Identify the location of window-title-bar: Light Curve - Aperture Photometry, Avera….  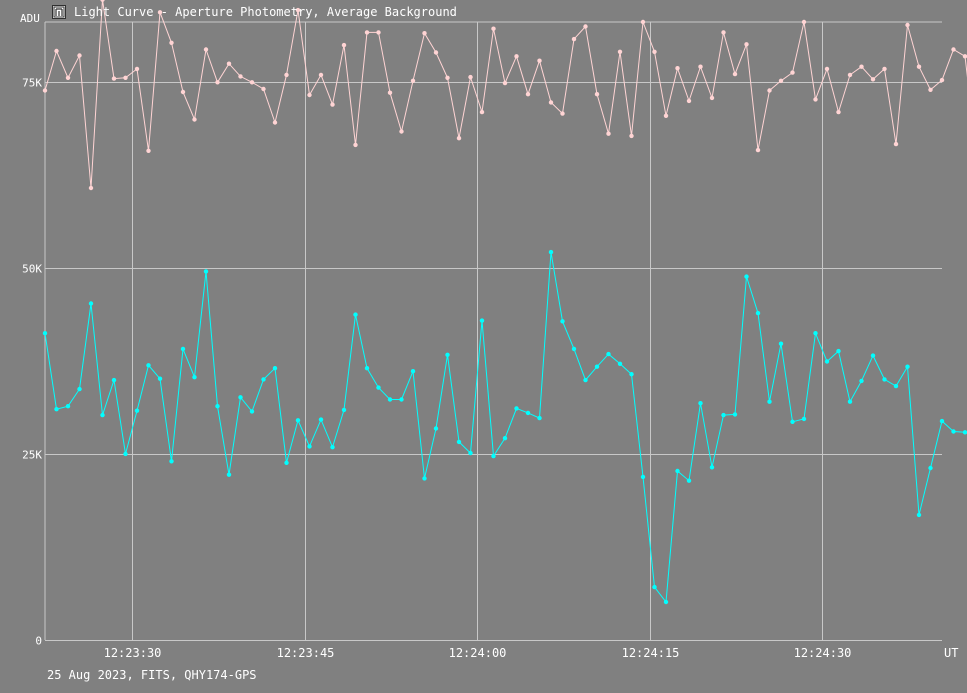
(254, 12).